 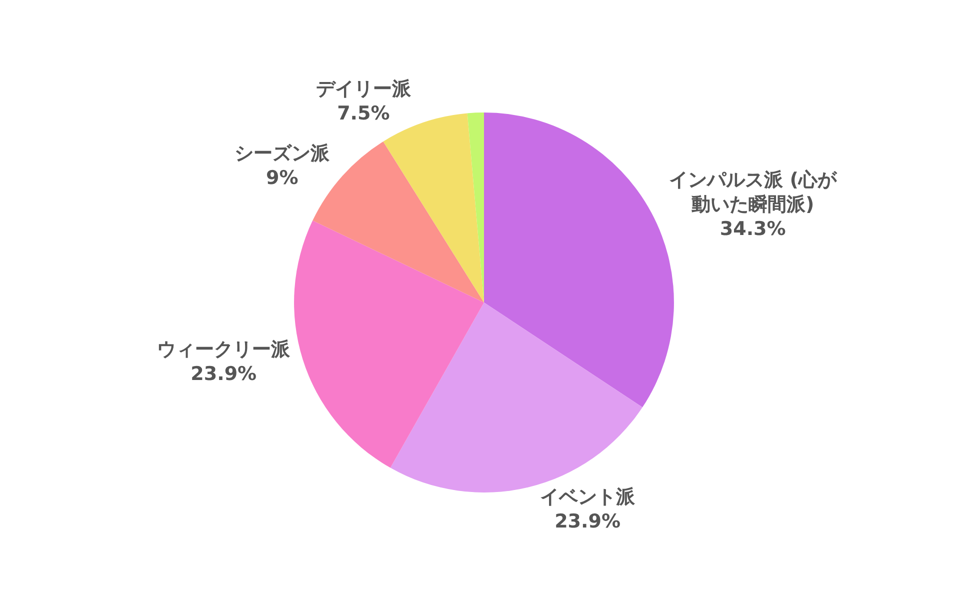 I want to click on slice-label: デイリー派, so click(x=364, y=89).